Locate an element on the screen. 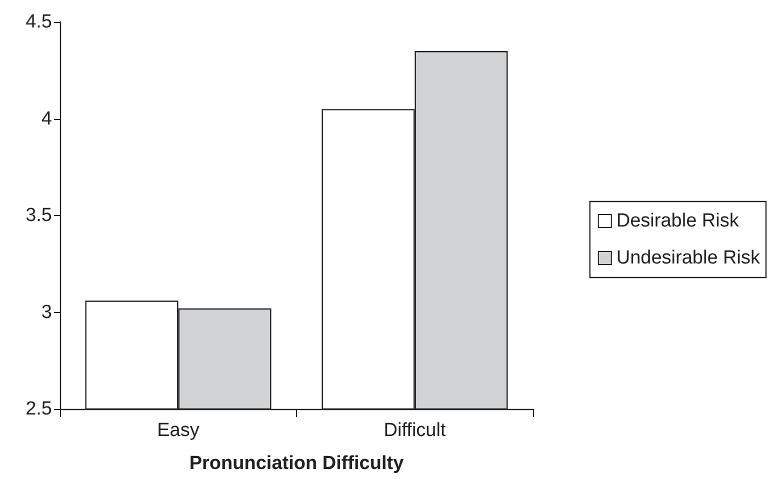 The width and height of the screenshot is (770, 479). legend-label: Desirable Risk is located at coordinates (678, 221).